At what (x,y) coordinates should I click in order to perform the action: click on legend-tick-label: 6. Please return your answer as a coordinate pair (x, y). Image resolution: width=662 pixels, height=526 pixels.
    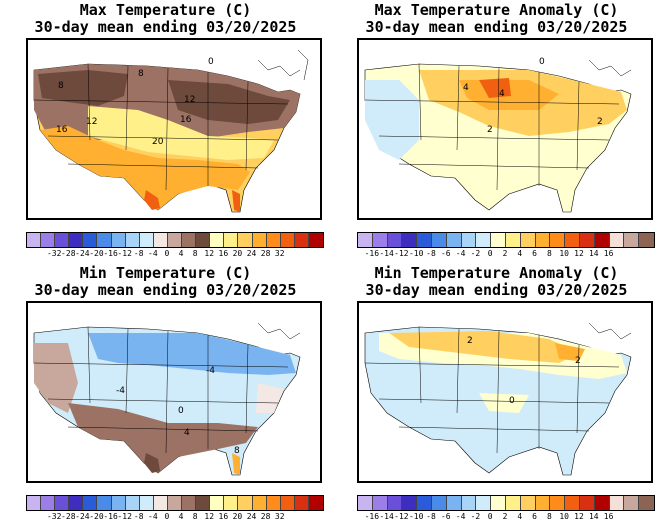
    Looking at the image, I should click on (535, 516).